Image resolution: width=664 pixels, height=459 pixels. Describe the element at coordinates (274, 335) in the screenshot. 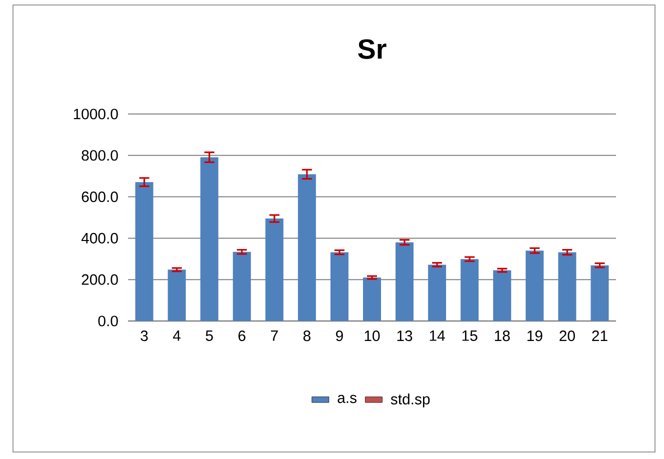

I see `x-tick-label: 7` at that location.